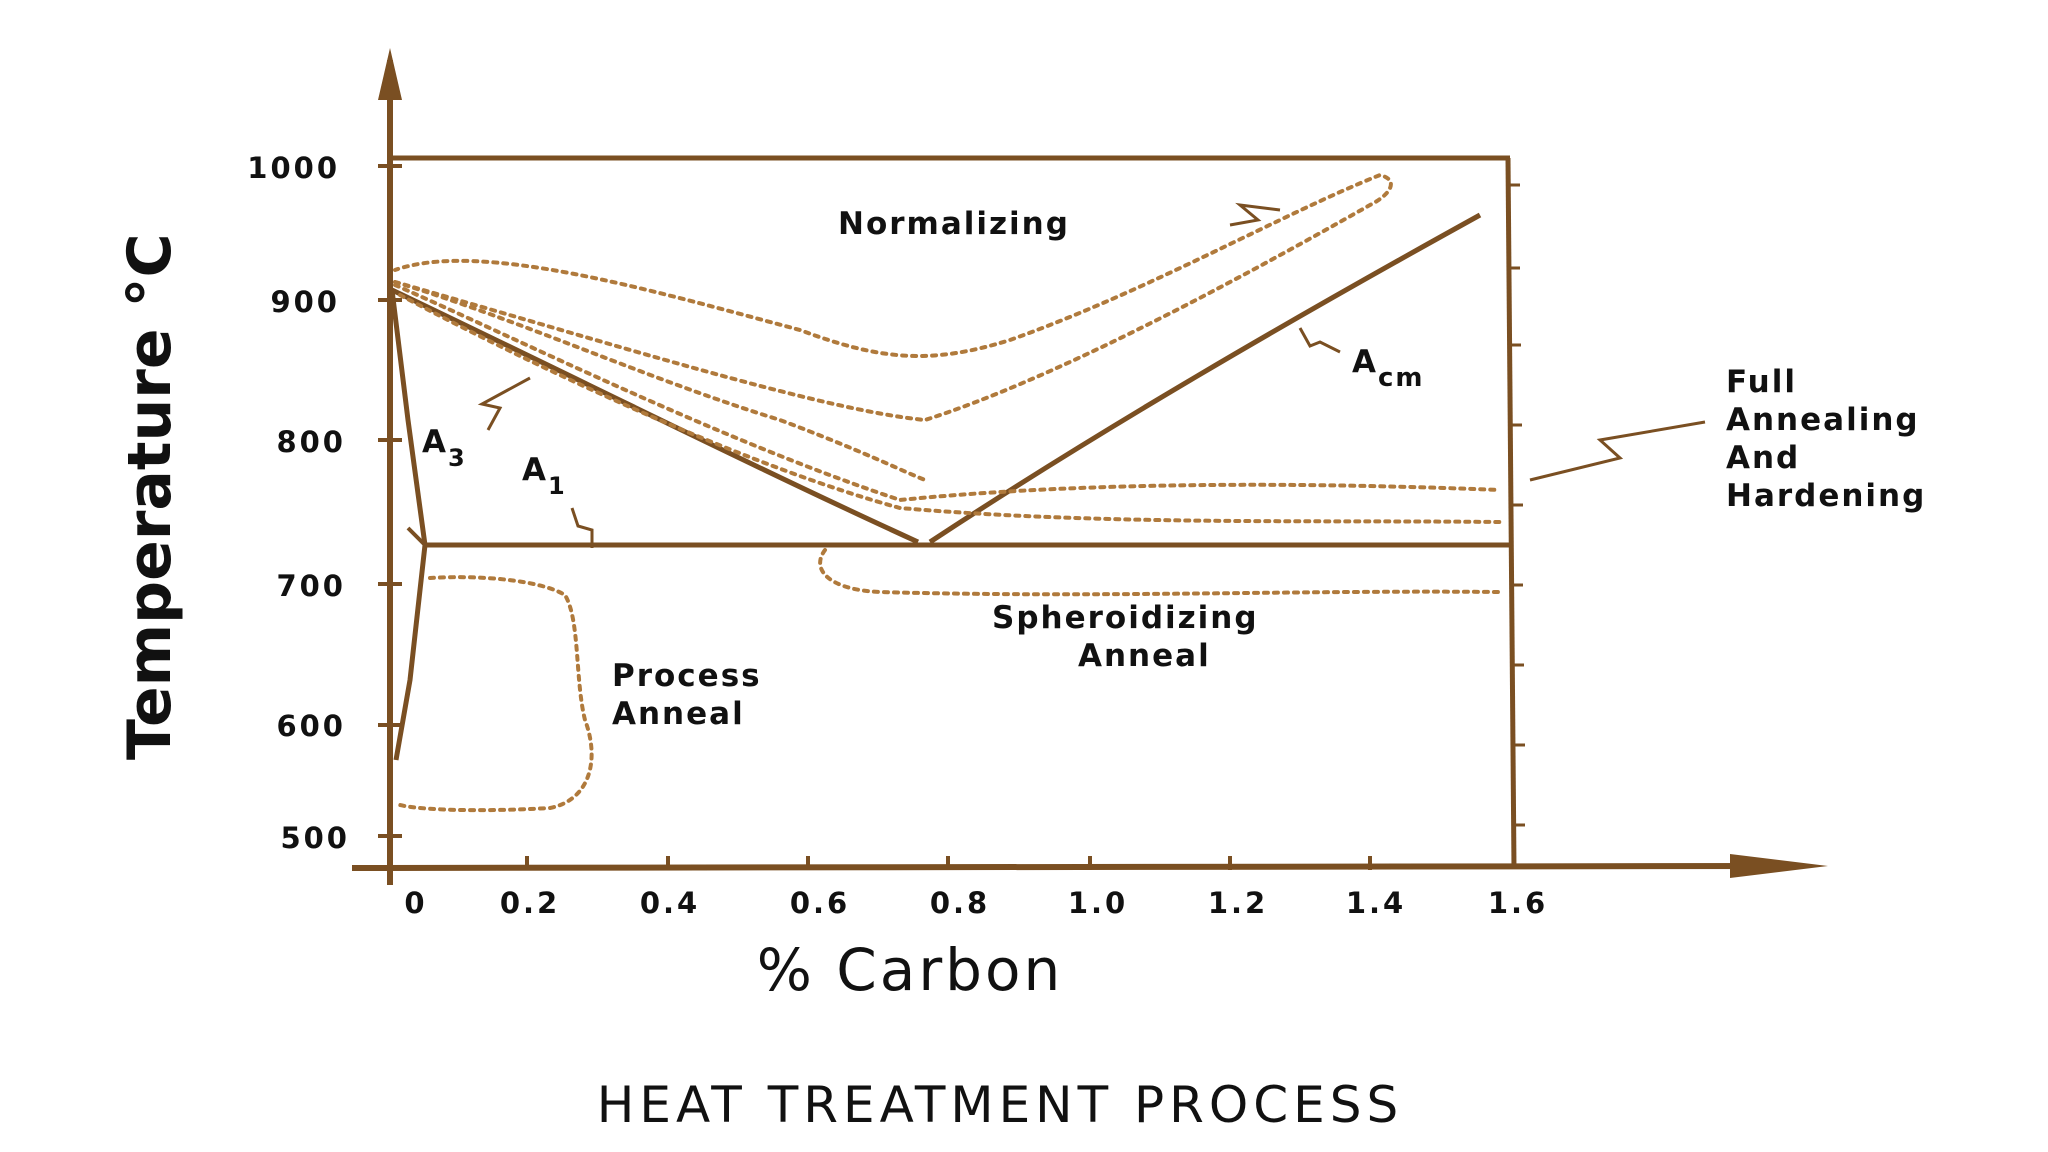  Describe the element at coordinates (311, 586) in the screenshot. I see `y-tick-label: 700` at that location.